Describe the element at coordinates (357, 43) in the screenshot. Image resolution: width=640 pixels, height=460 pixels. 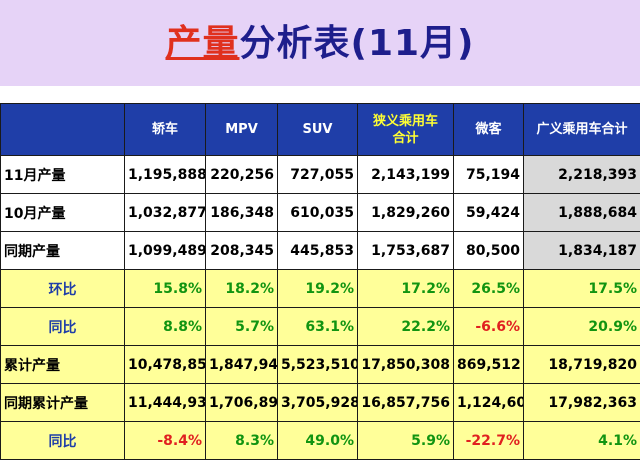
I see `title-rest: 分析表(11月)` at that location.